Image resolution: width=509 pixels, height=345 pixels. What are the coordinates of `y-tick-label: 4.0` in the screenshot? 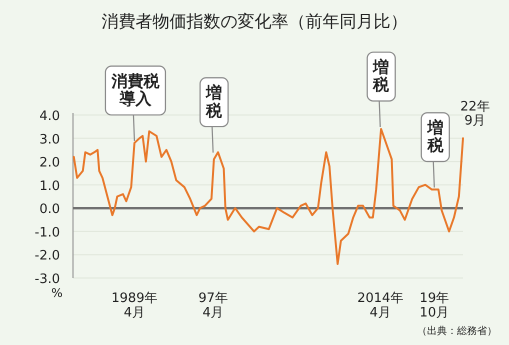 It's located at (49, 116).